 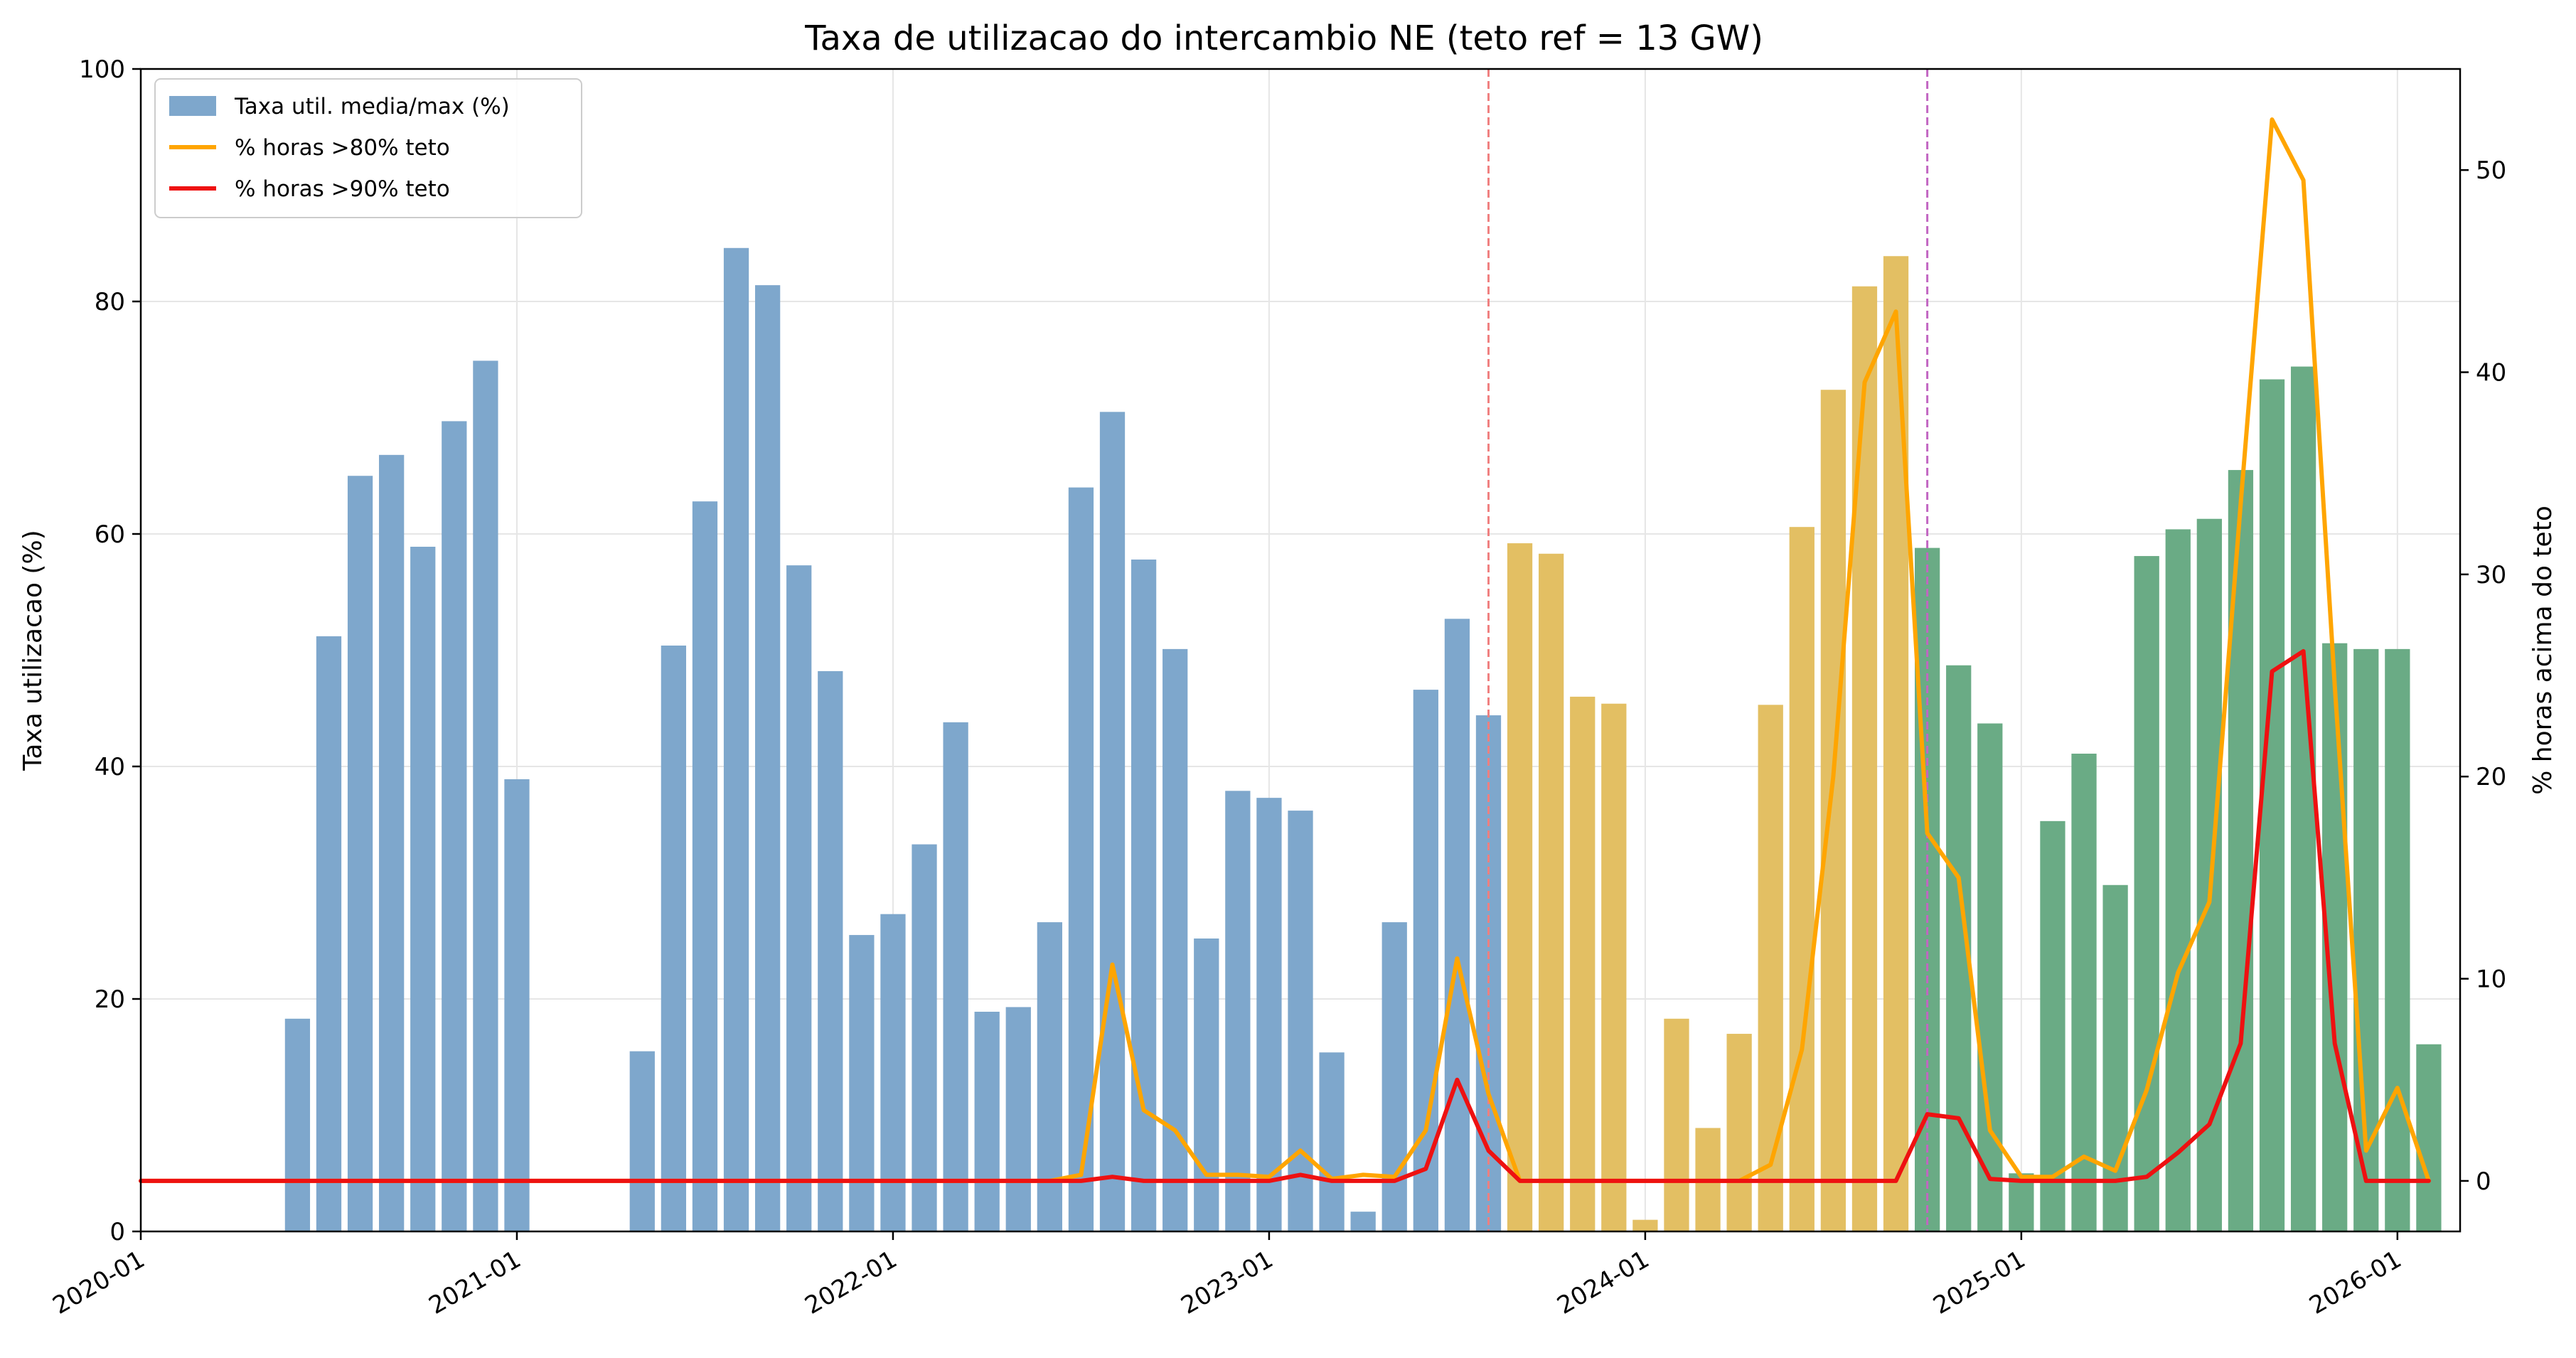 What do you see at coordinates (110, 767) in the screenshot?
I see `y-tick-label: 40` at bounding box center [110, 767].